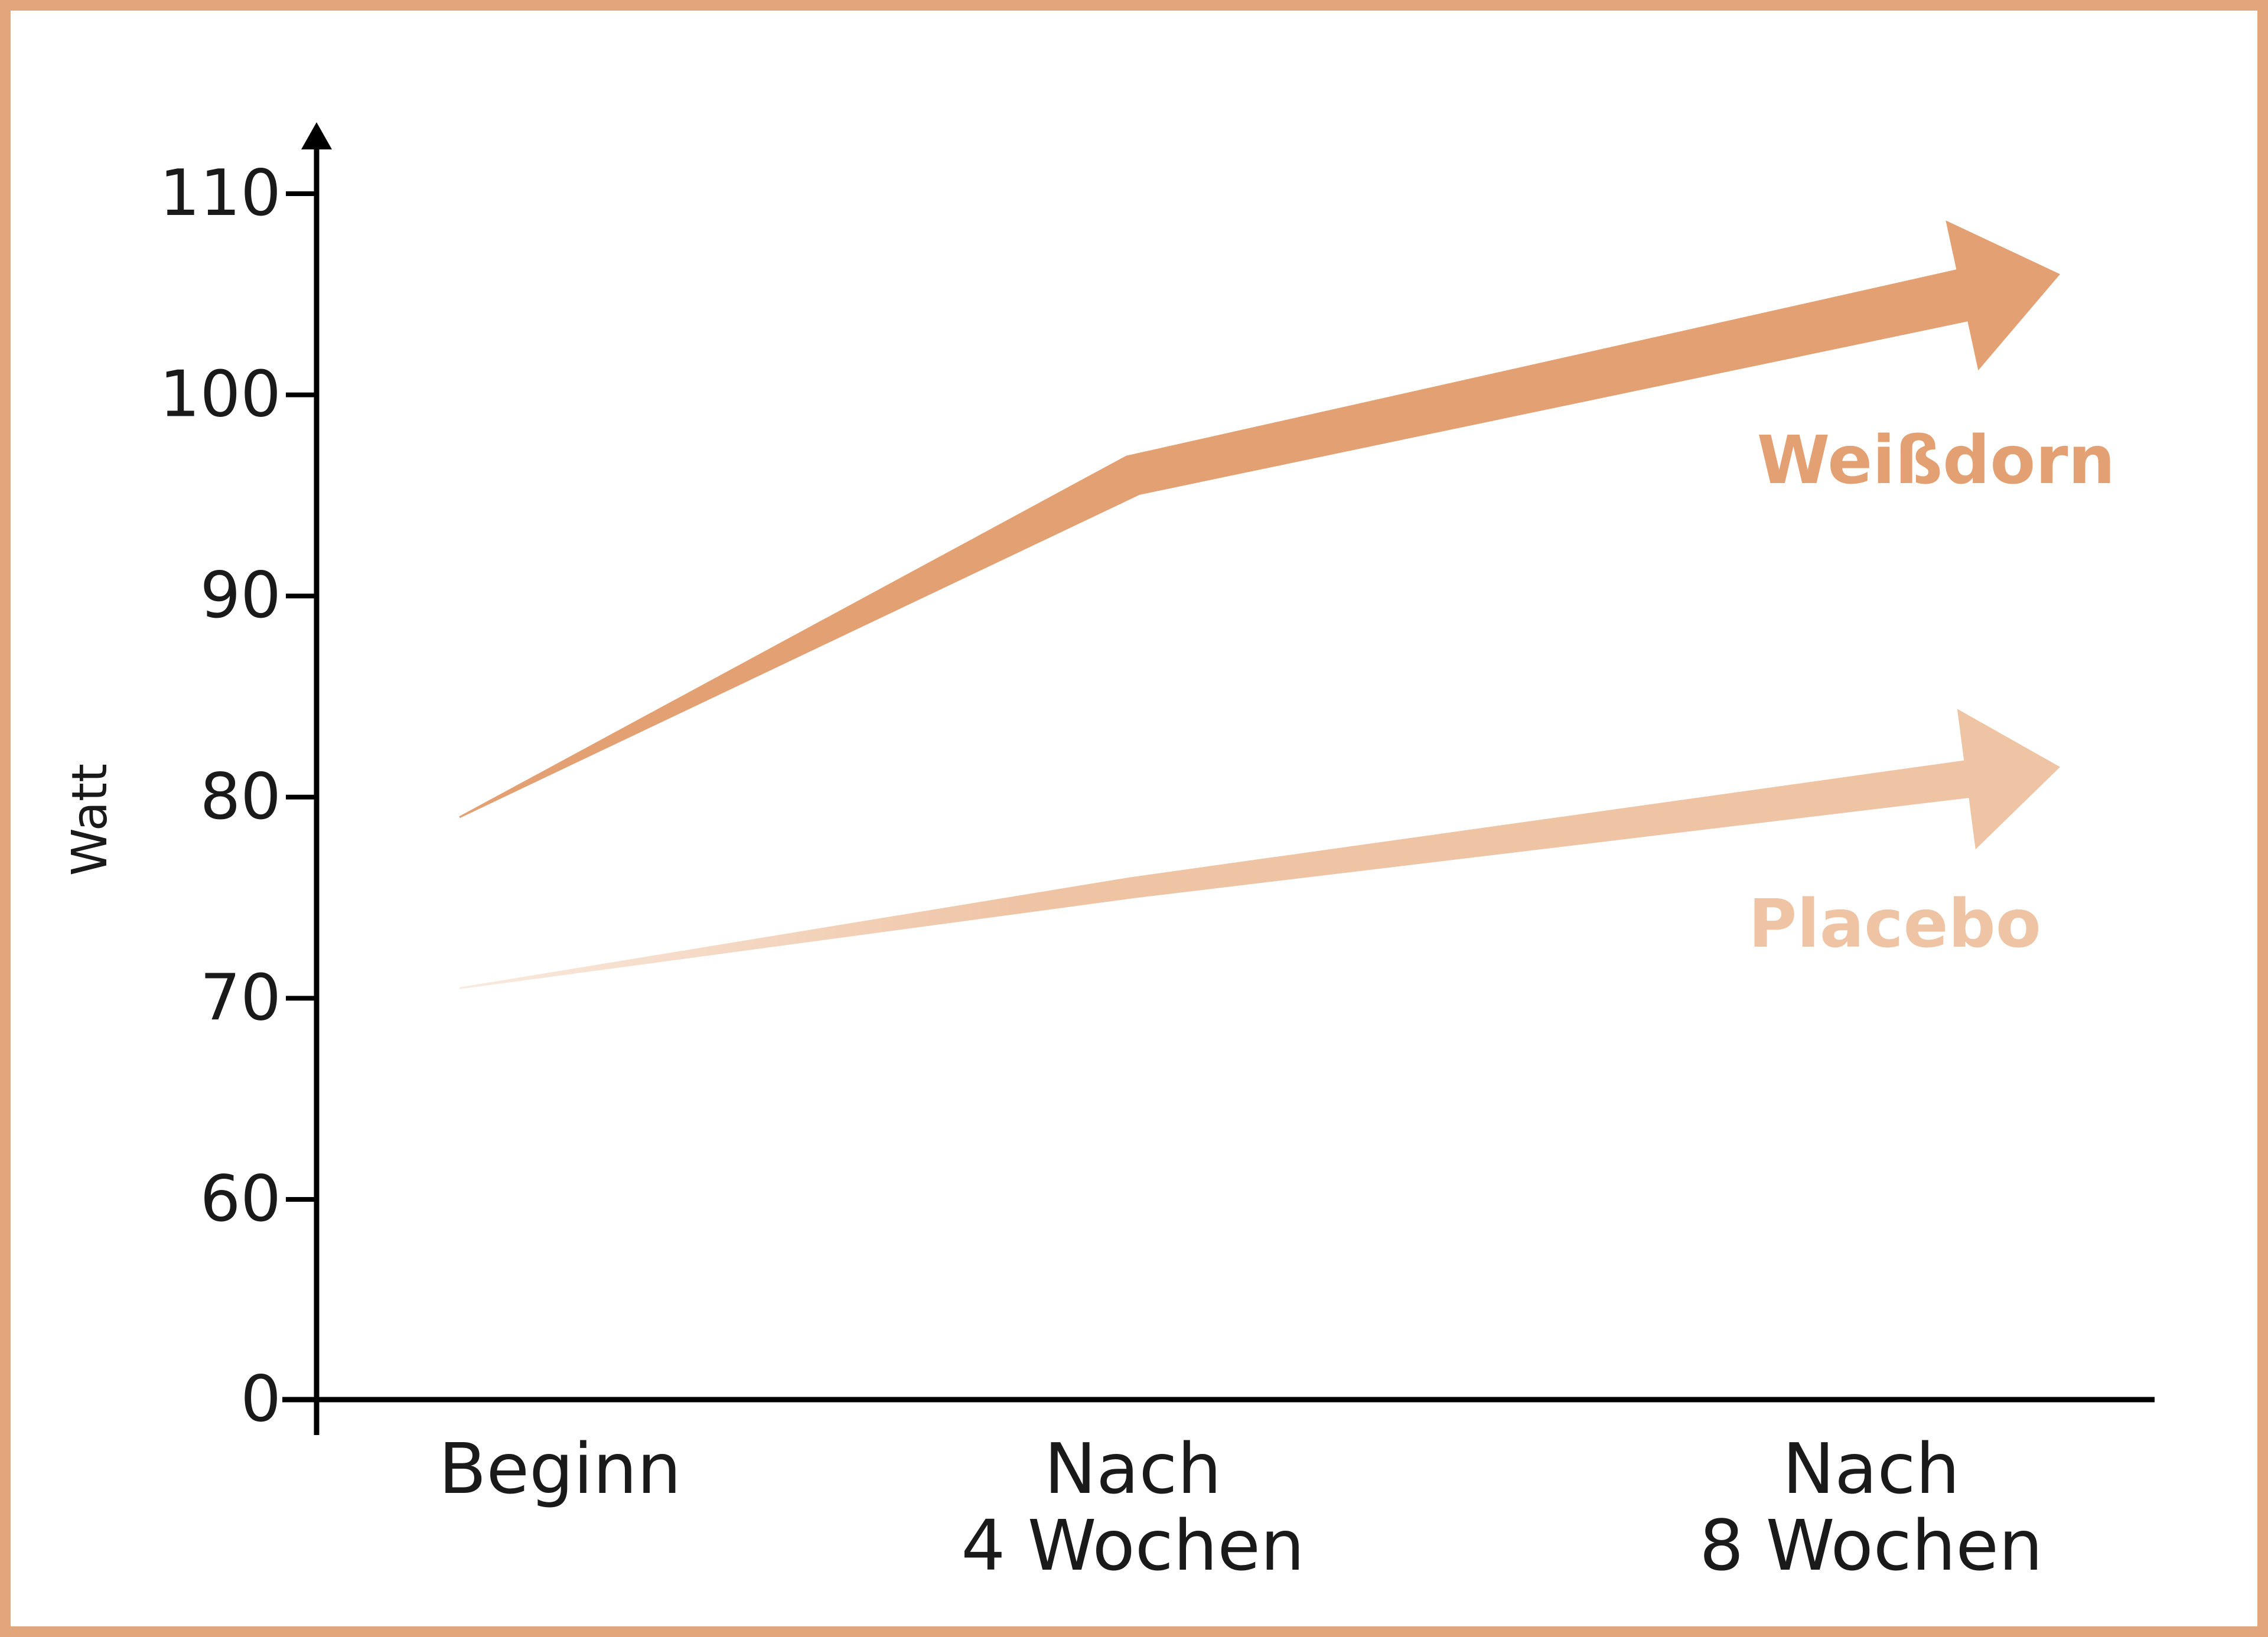  Describe the element at coordinates (1133, 1546) in the screenshot. I see `x-tick-label-line: 4 Wochen` at that location.